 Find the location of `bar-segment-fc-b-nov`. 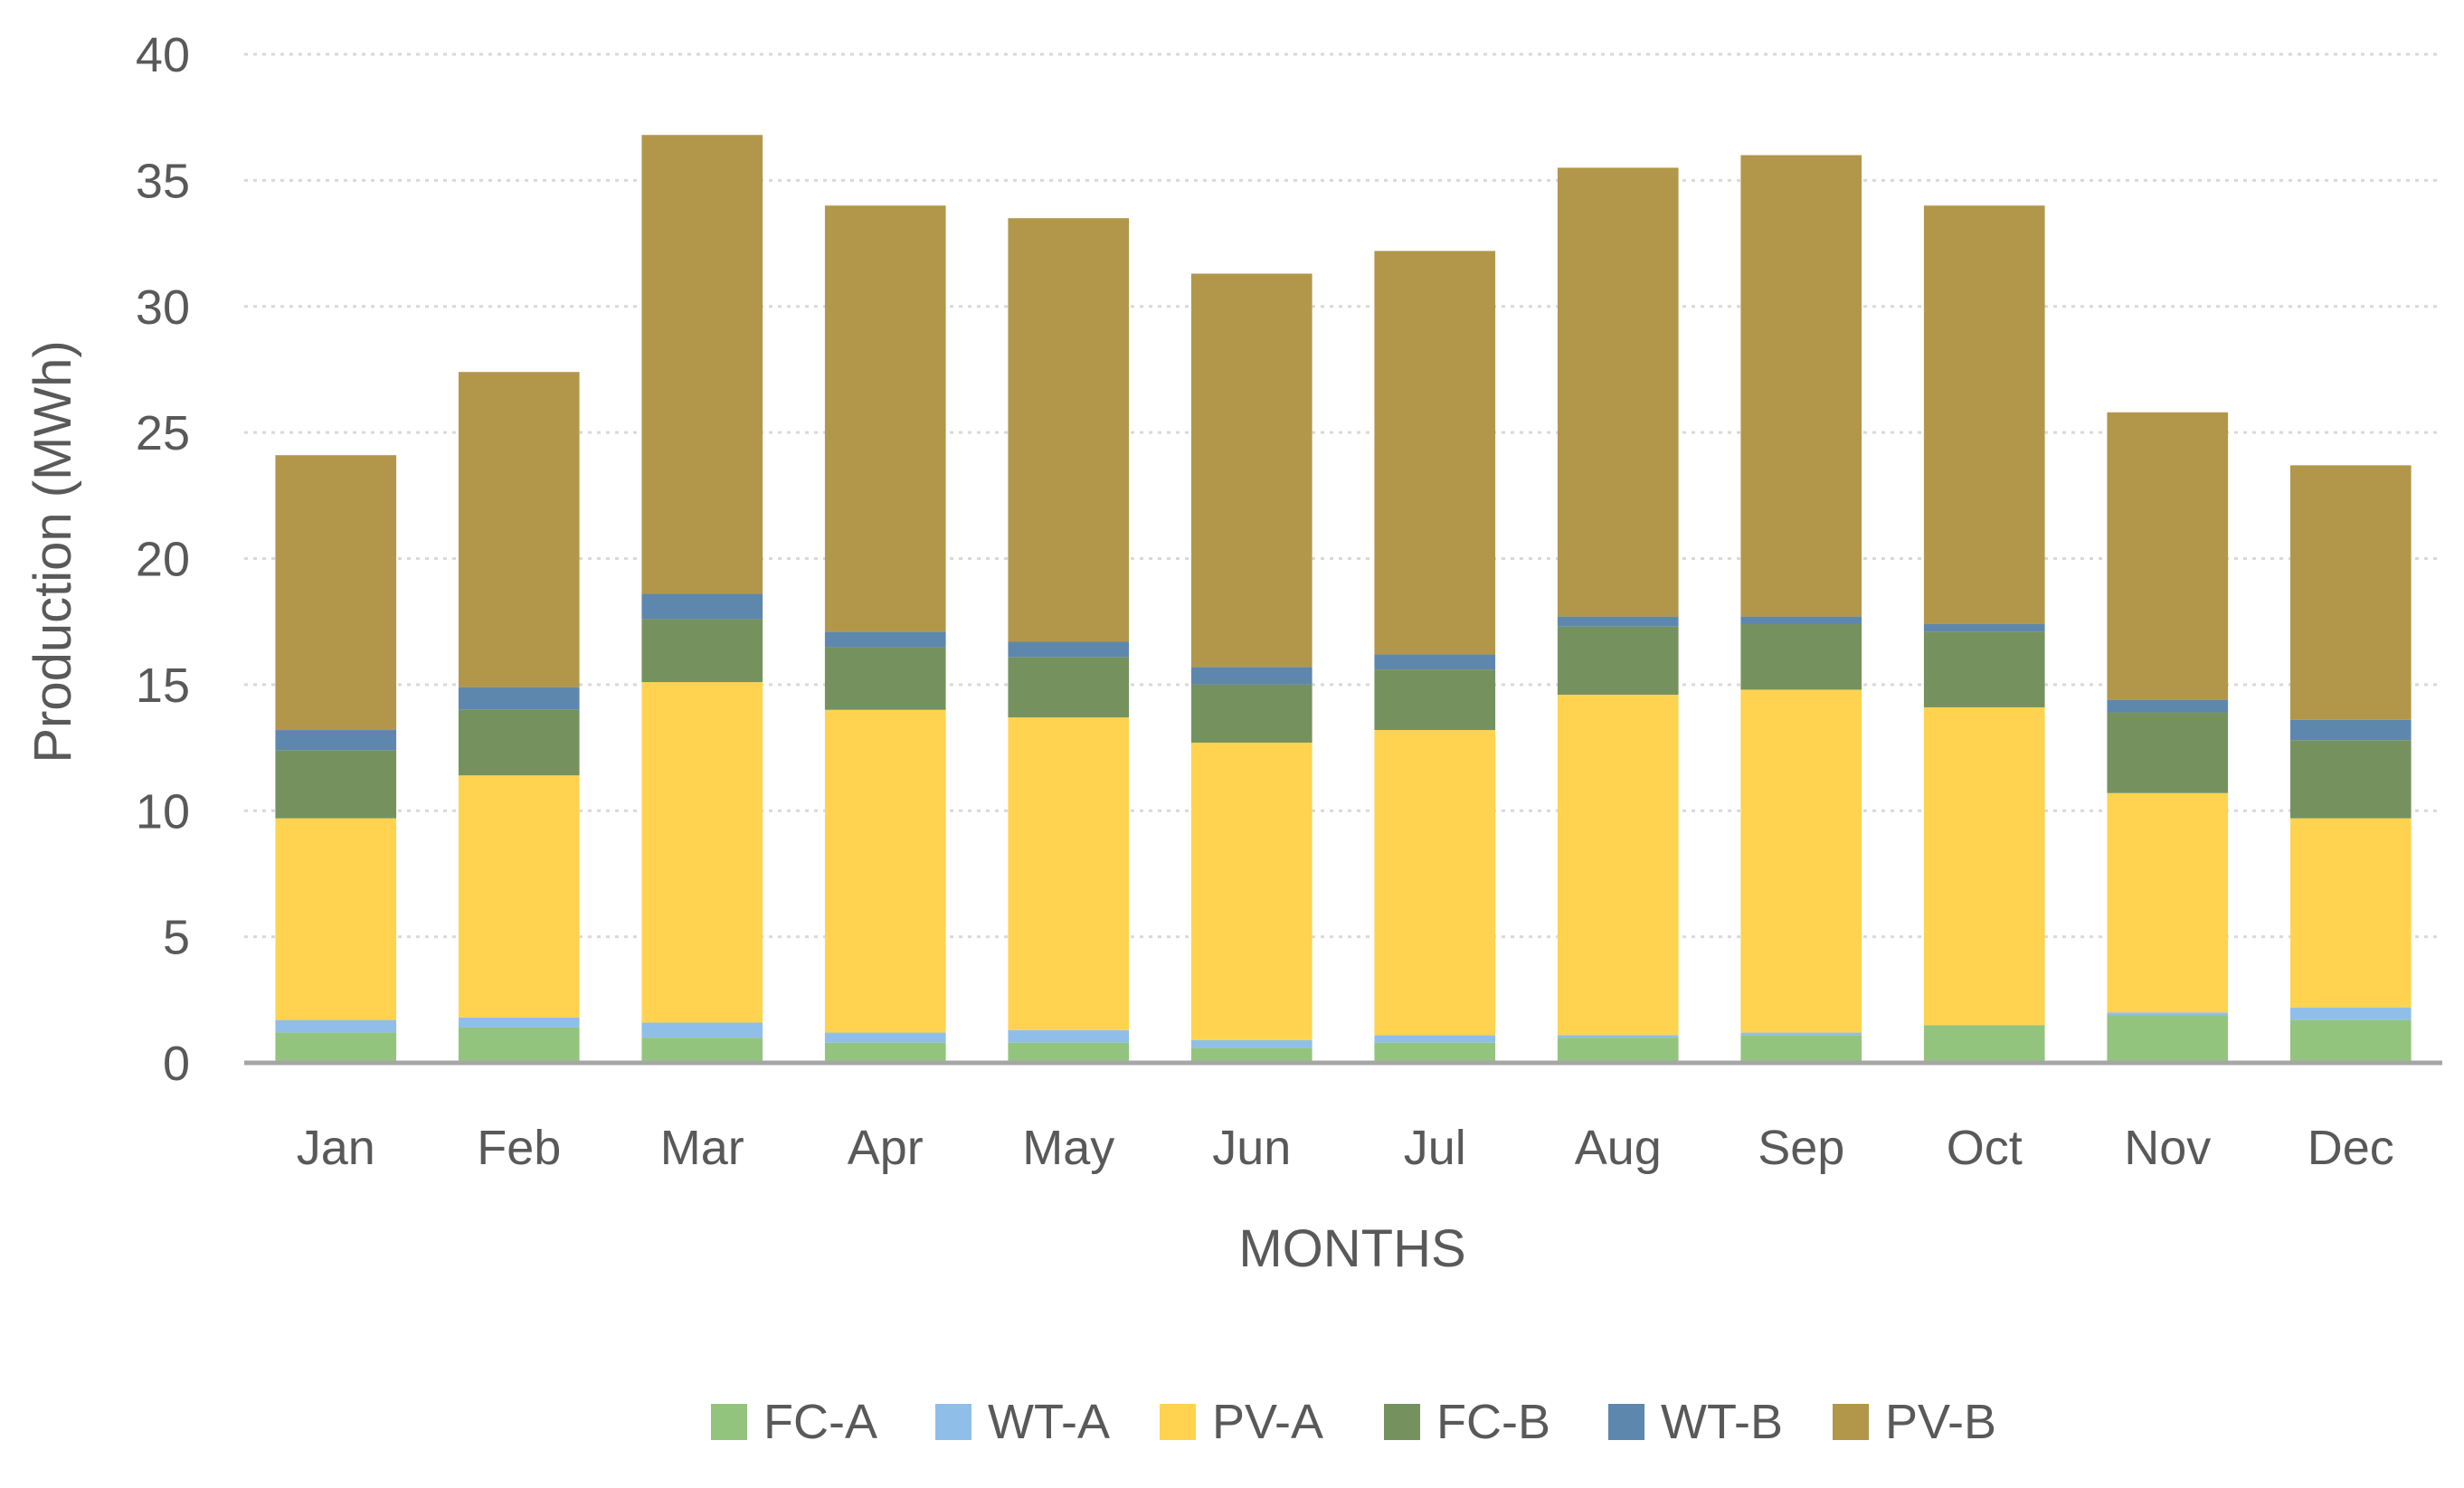

bar-segment-fc-b-nov is located at coordinates (2168, 752).